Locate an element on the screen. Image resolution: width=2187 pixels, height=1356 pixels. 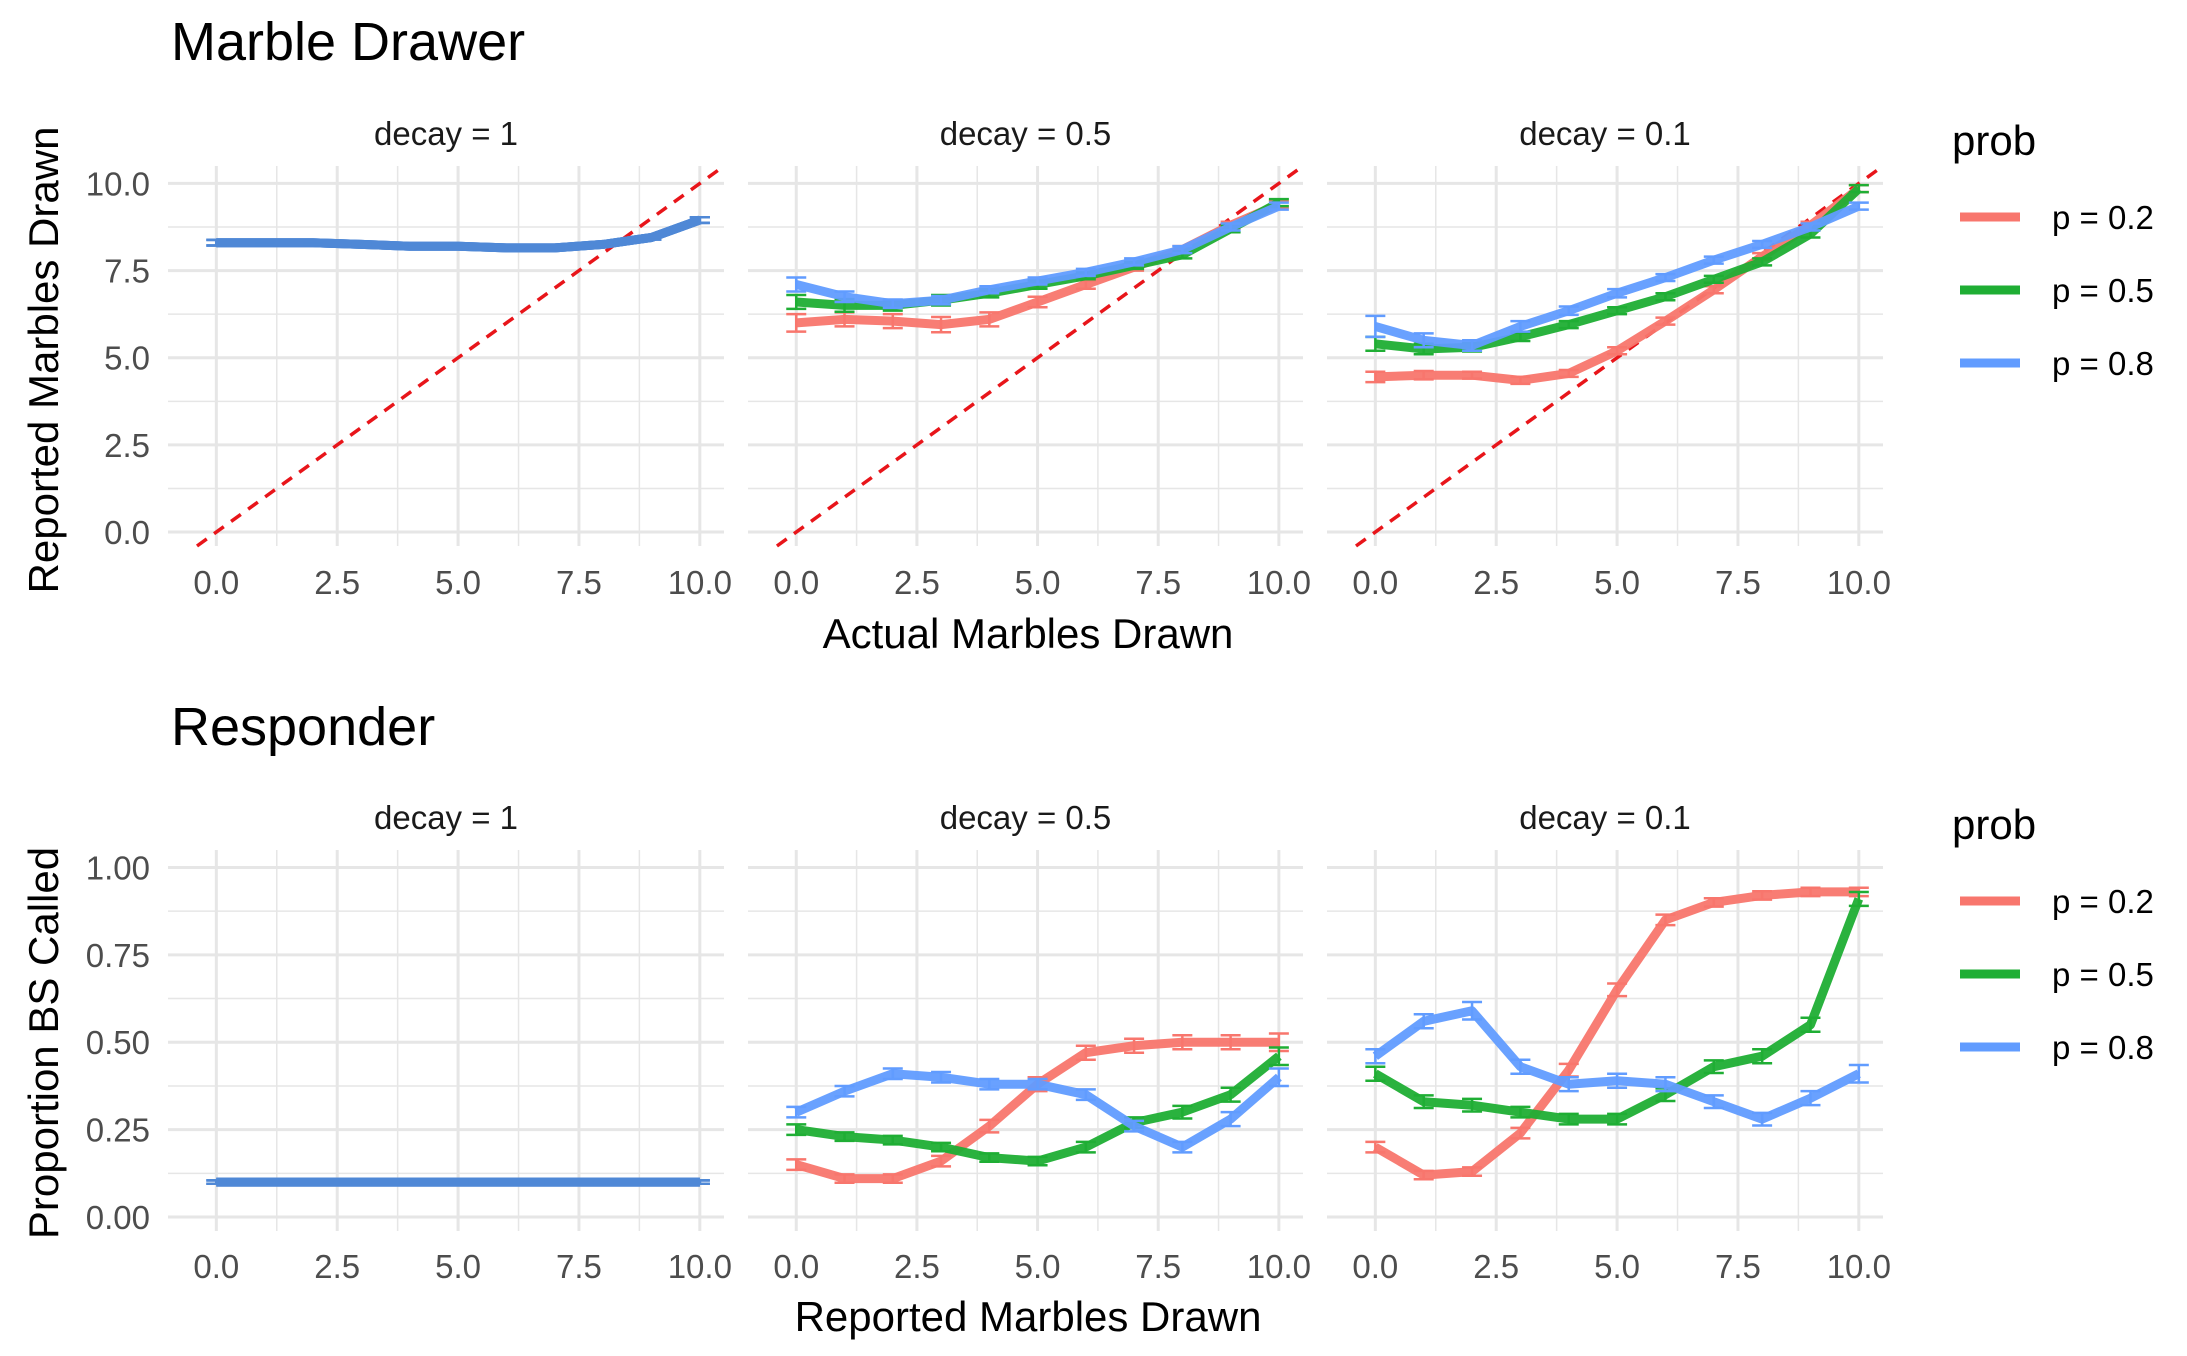
x-axis-label: Actual Marbles Drawn is located at coordinates (1028, 633).